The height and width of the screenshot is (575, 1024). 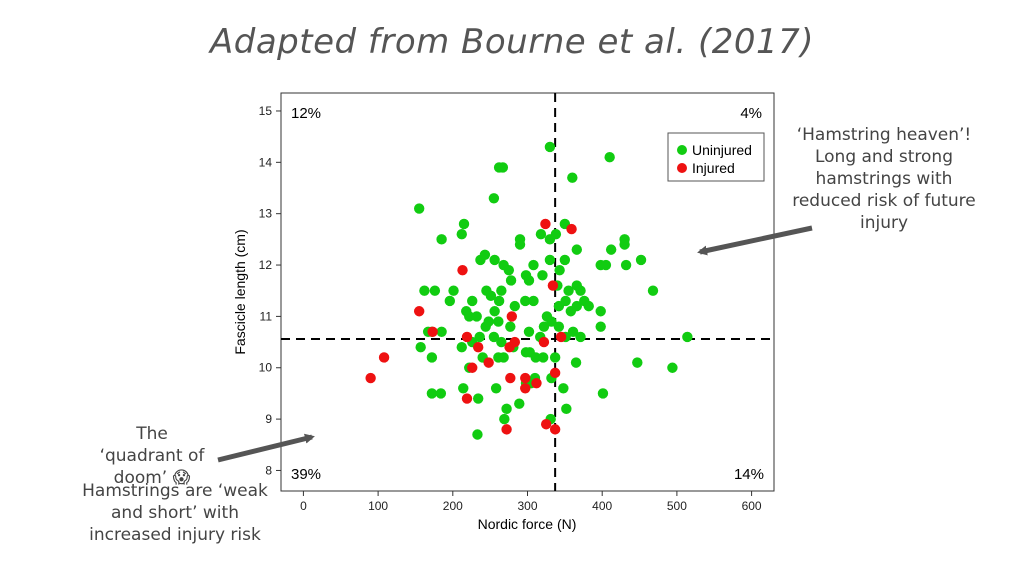 What do you see at coordinates (682, 150) in the screenshot?
I see `legend-uninjured-marker` at bounding box center [682, 150].